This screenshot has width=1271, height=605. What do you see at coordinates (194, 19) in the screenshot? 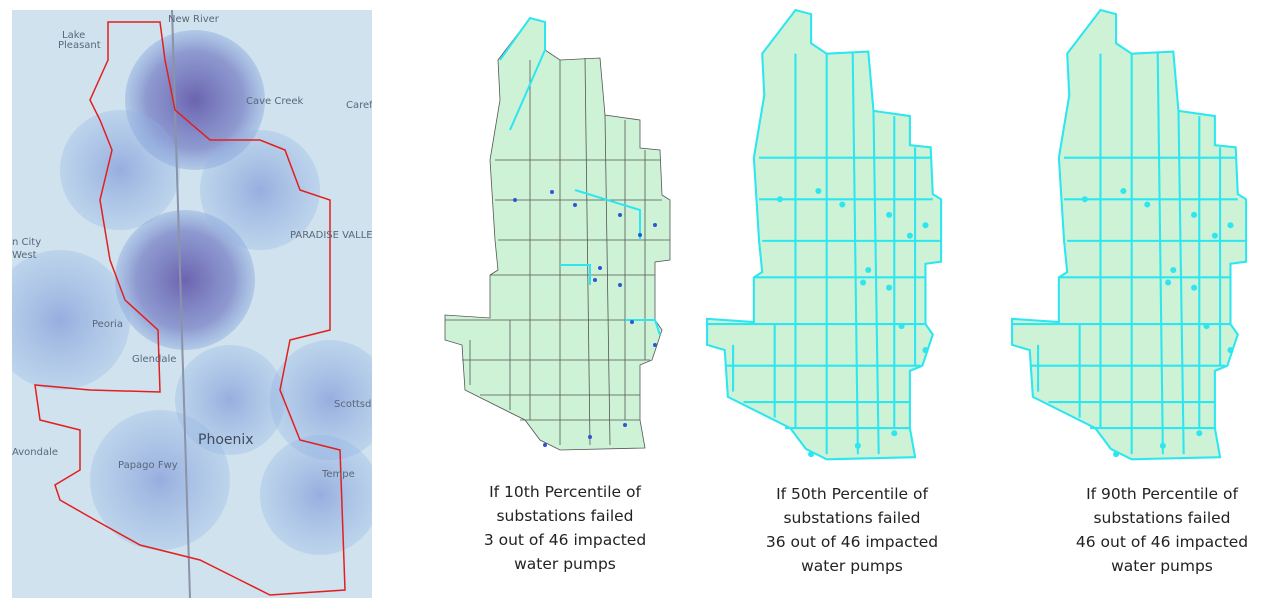
I see `map-label: New River` at bounding box center [194, 19].